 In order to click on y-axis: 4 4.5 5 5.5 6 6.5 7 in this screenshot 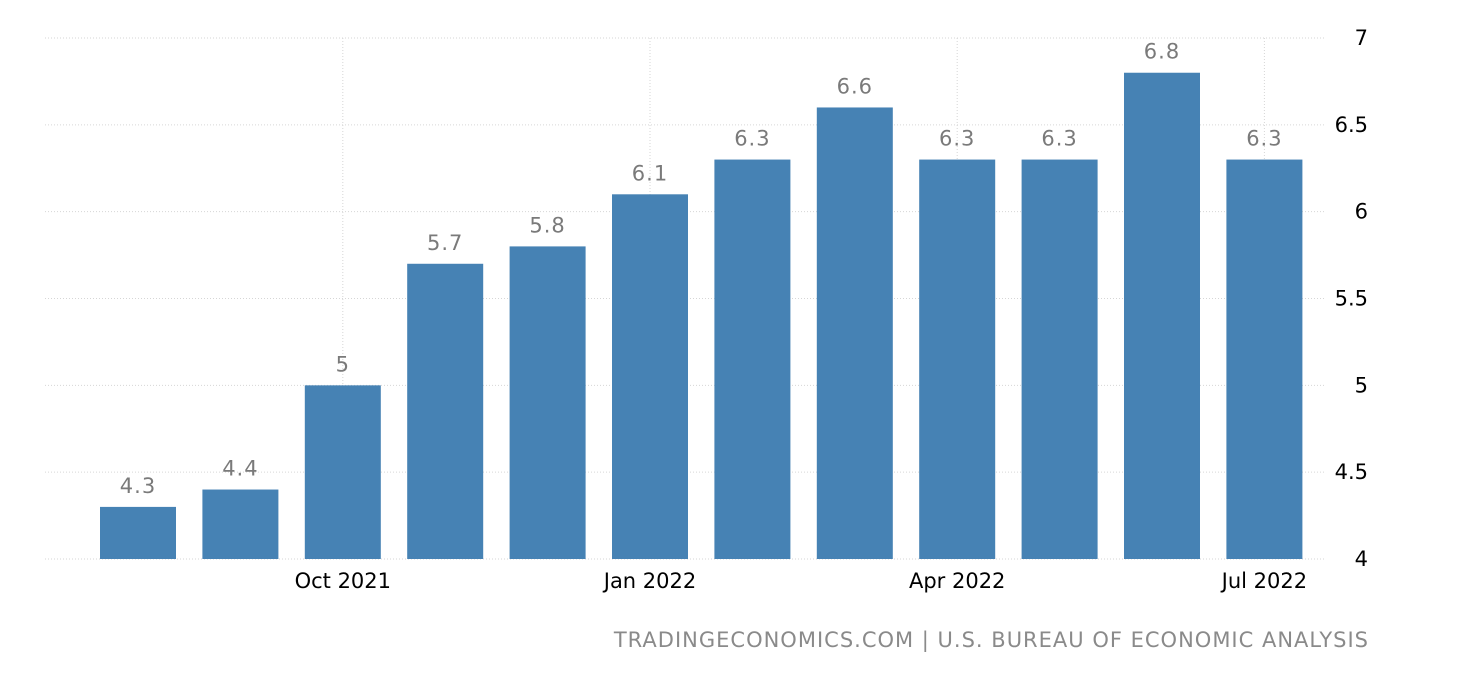, I will do `click(1351, 298)`.